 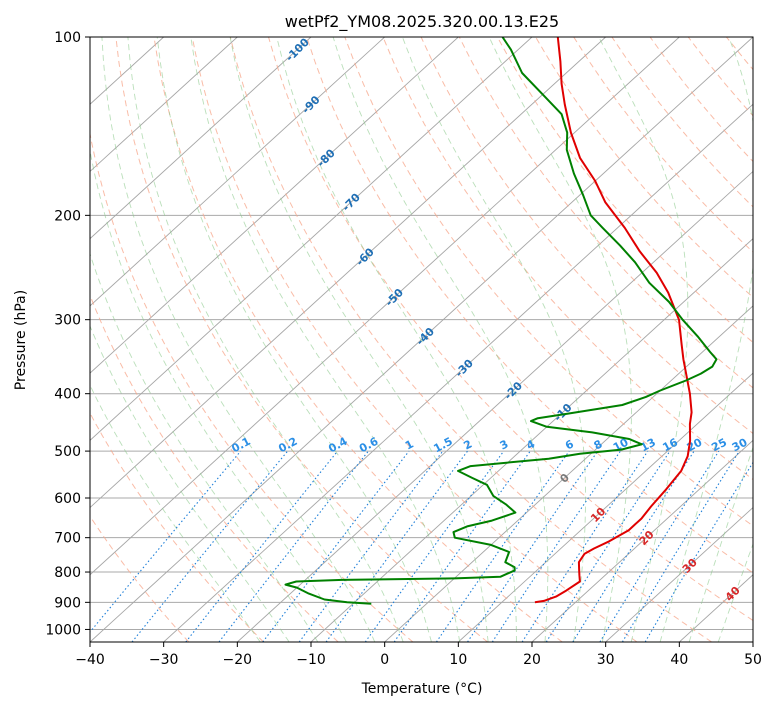 I want to click on y-tick-label: 800, so click(x=67, y=573).